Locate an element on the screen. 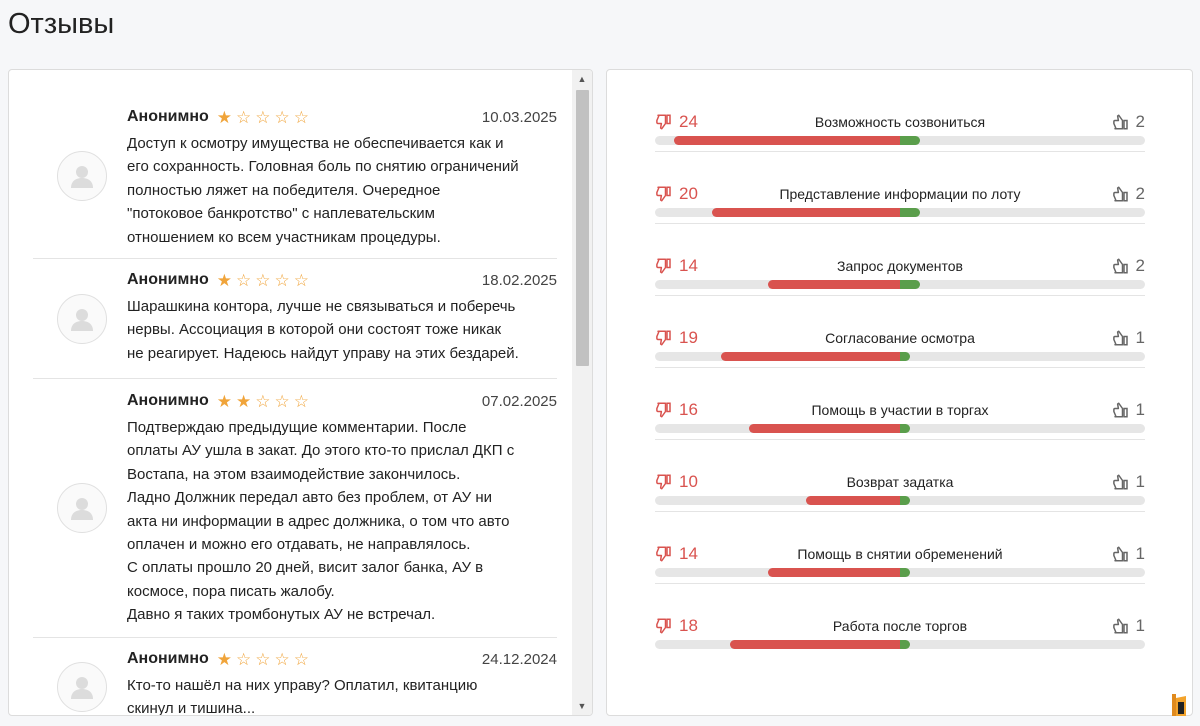 Image resolution: width=1200 pixels, height=726 pixels. negative-count: 16 is located at coordinates (695, 410).